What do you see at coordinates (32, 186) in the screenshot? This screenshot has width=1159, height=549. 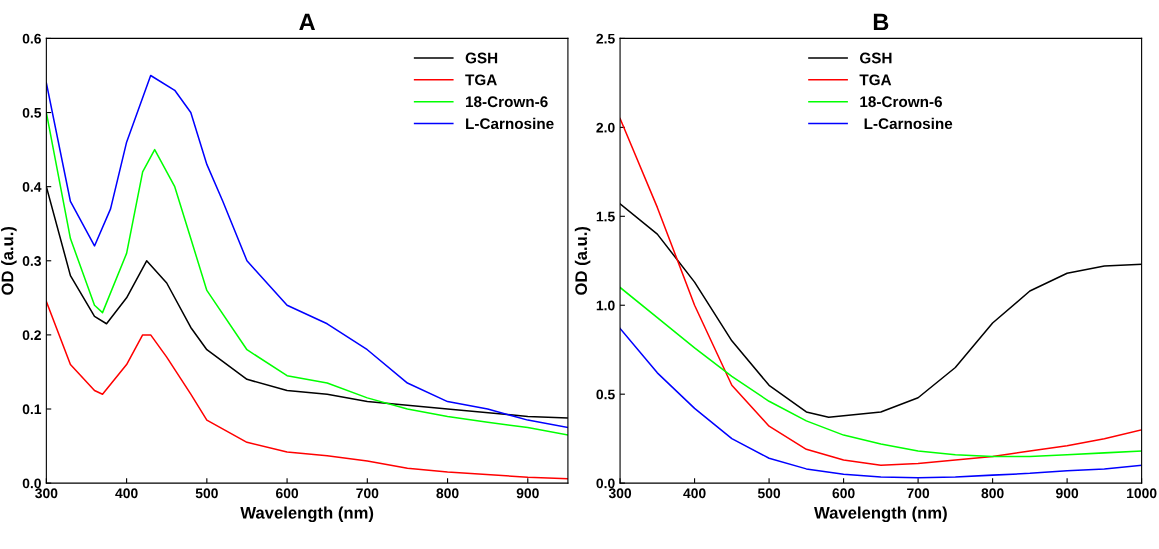 I see `y-tick-label: 0.4` at bounding box center [32, 186].